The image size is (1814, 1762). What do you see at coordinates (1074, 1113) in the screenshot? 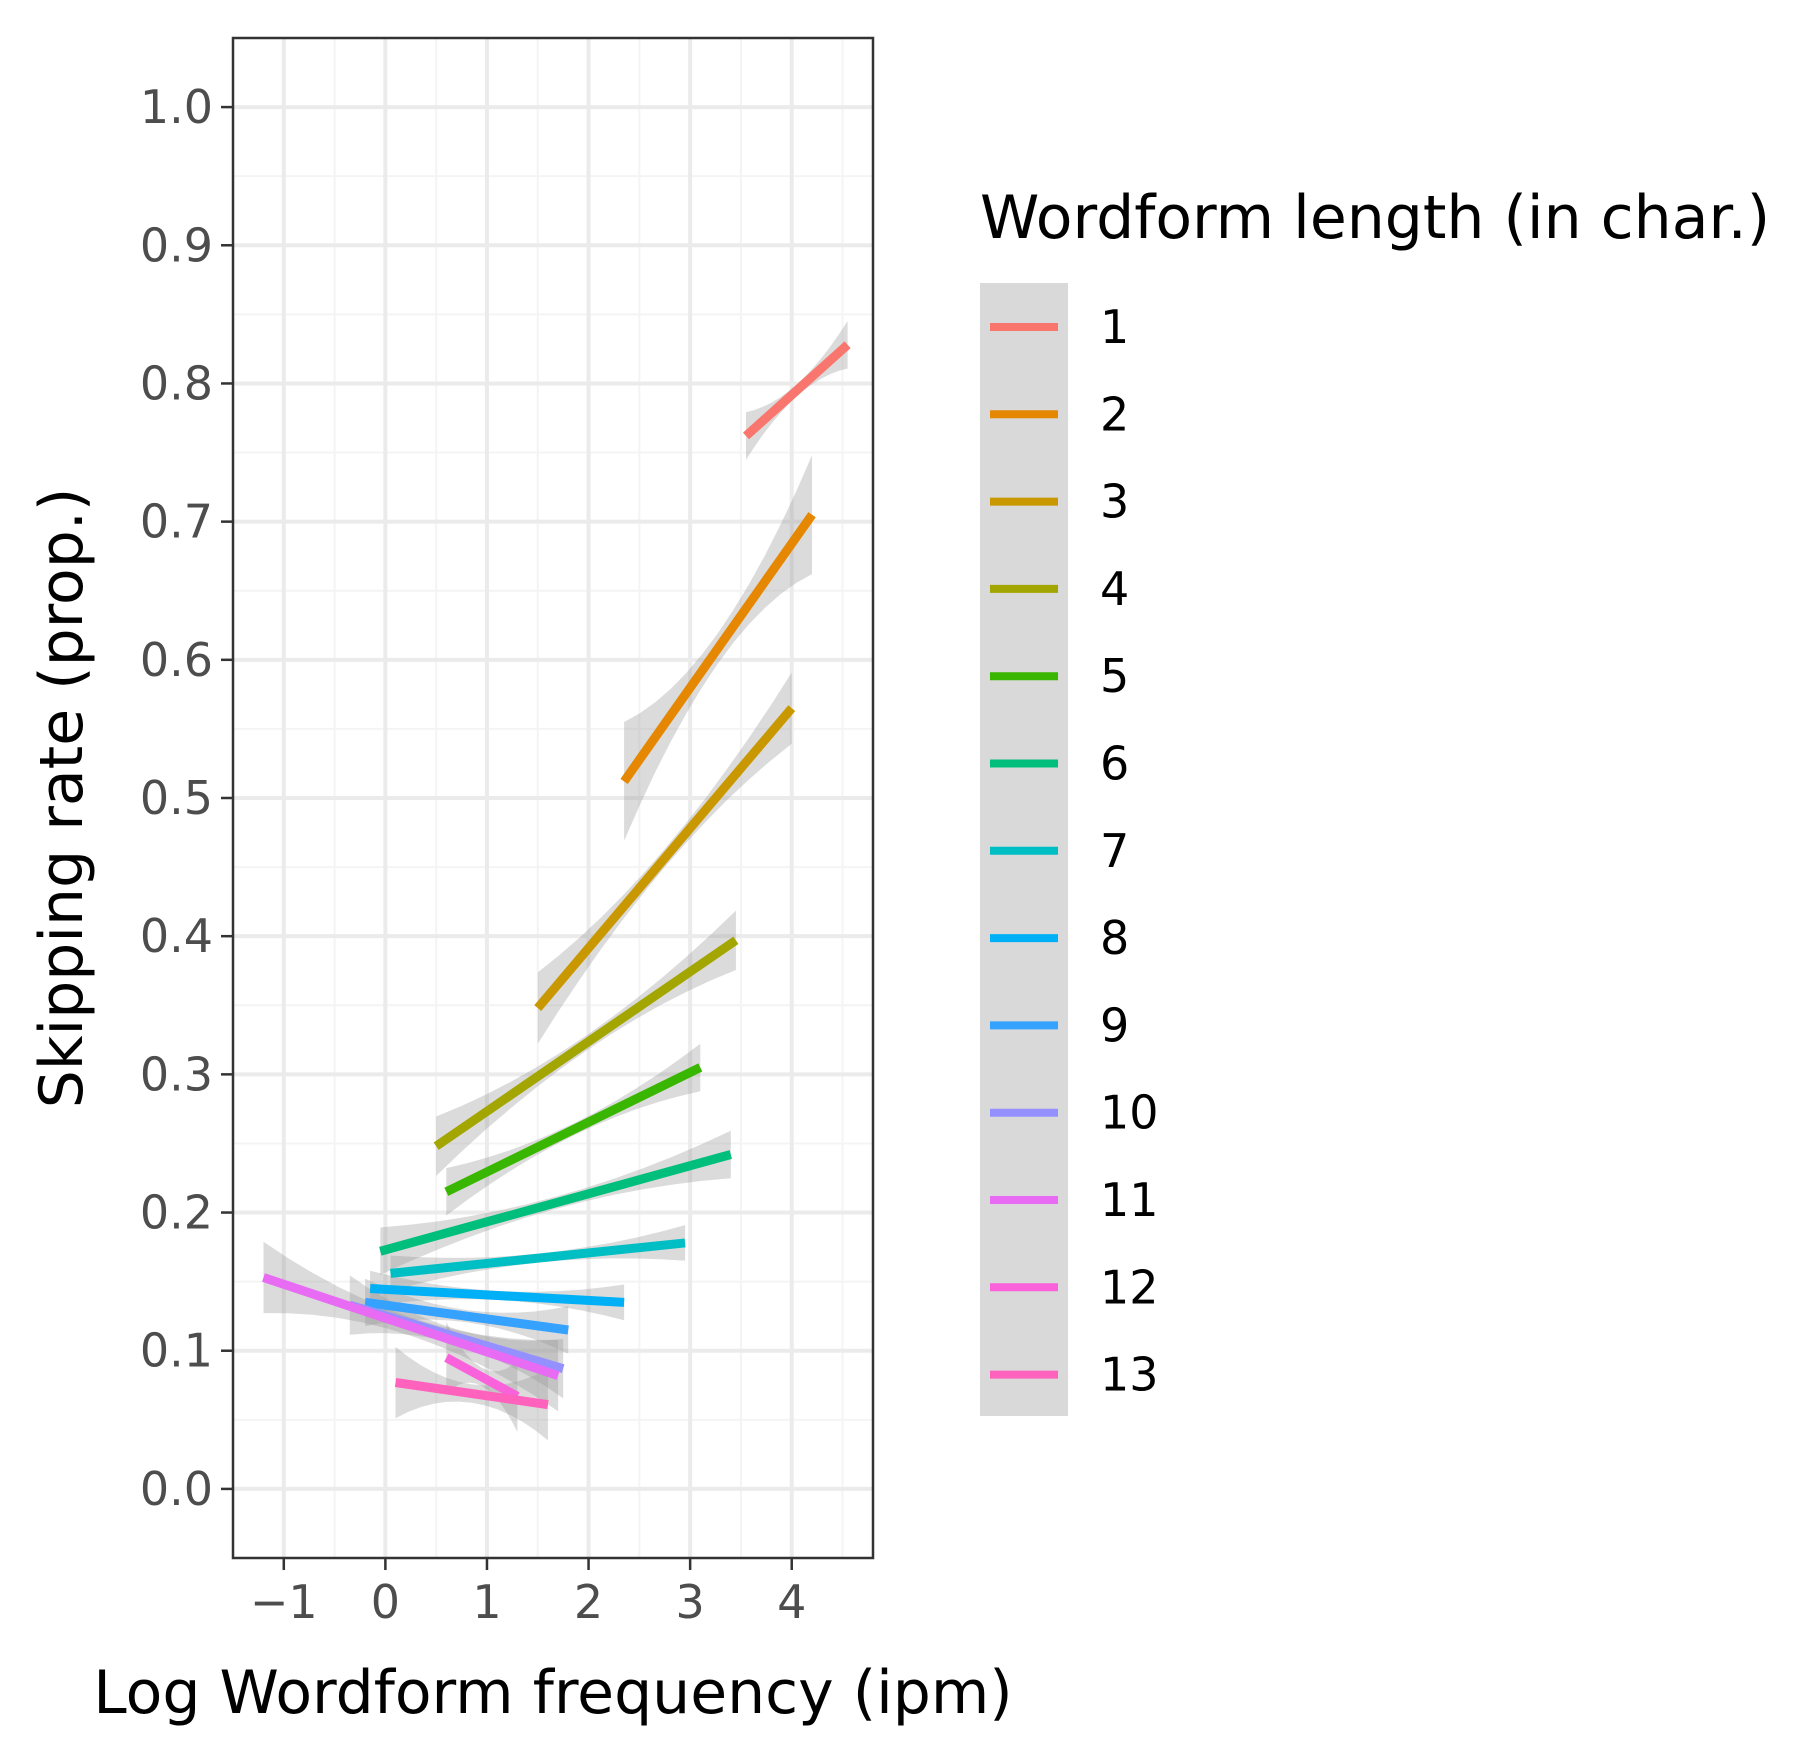
I see `legend-item: 10` at bounding box center [1074, 1113].